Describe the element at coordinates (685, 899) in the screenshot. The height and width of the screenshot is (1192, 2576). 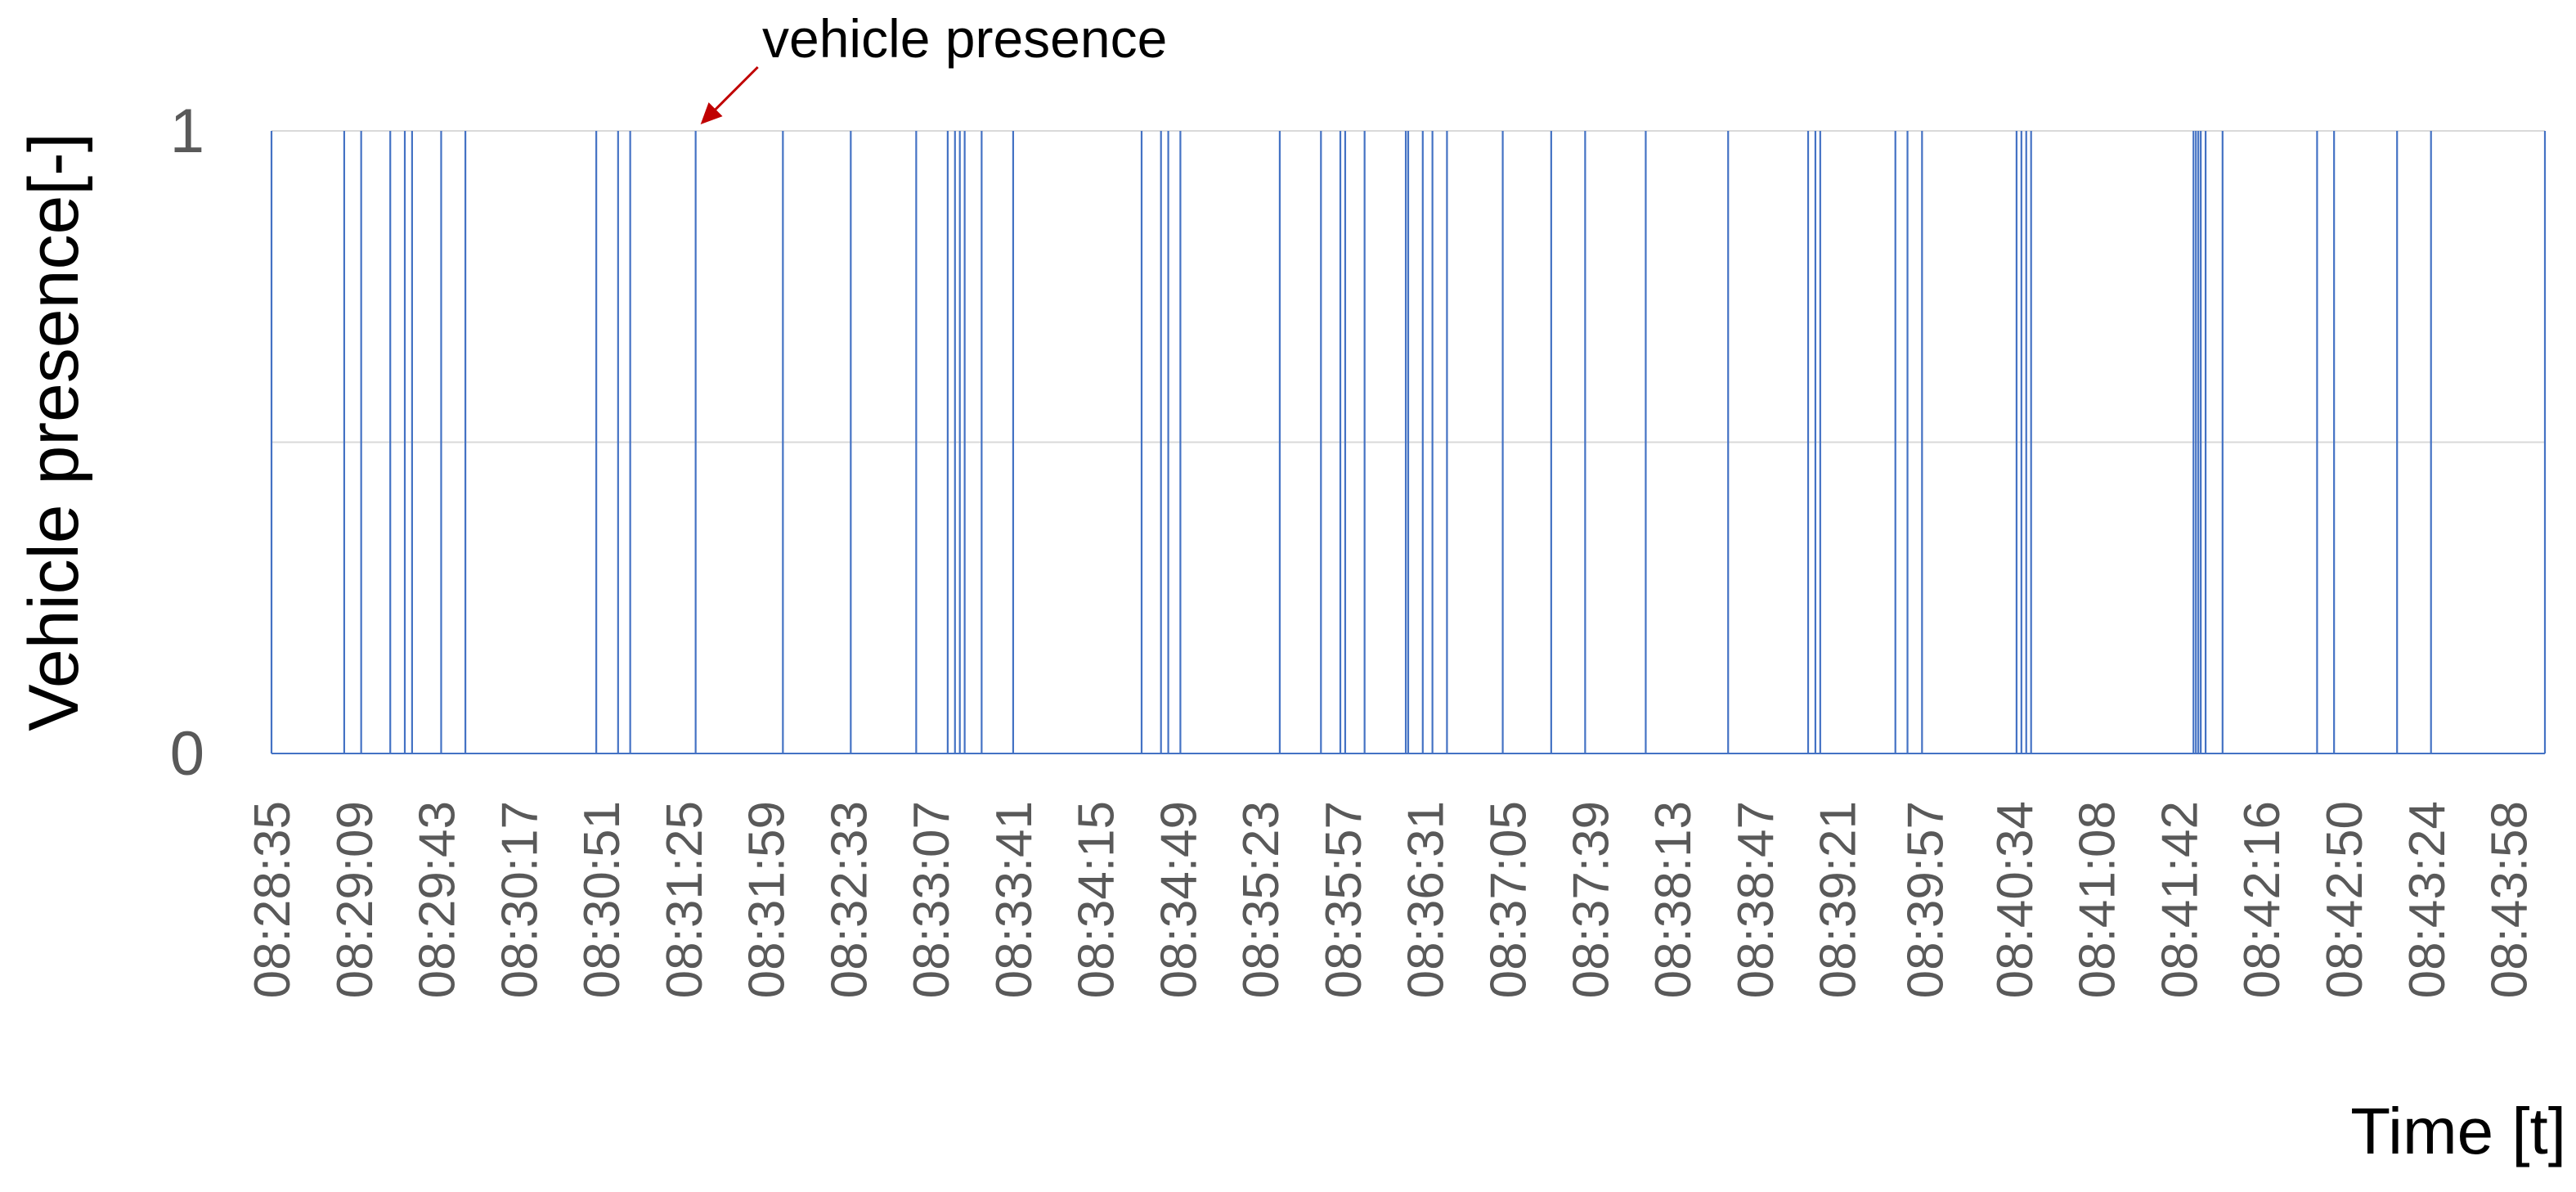
I see `x-tick-label: 08:31:25` at that location.